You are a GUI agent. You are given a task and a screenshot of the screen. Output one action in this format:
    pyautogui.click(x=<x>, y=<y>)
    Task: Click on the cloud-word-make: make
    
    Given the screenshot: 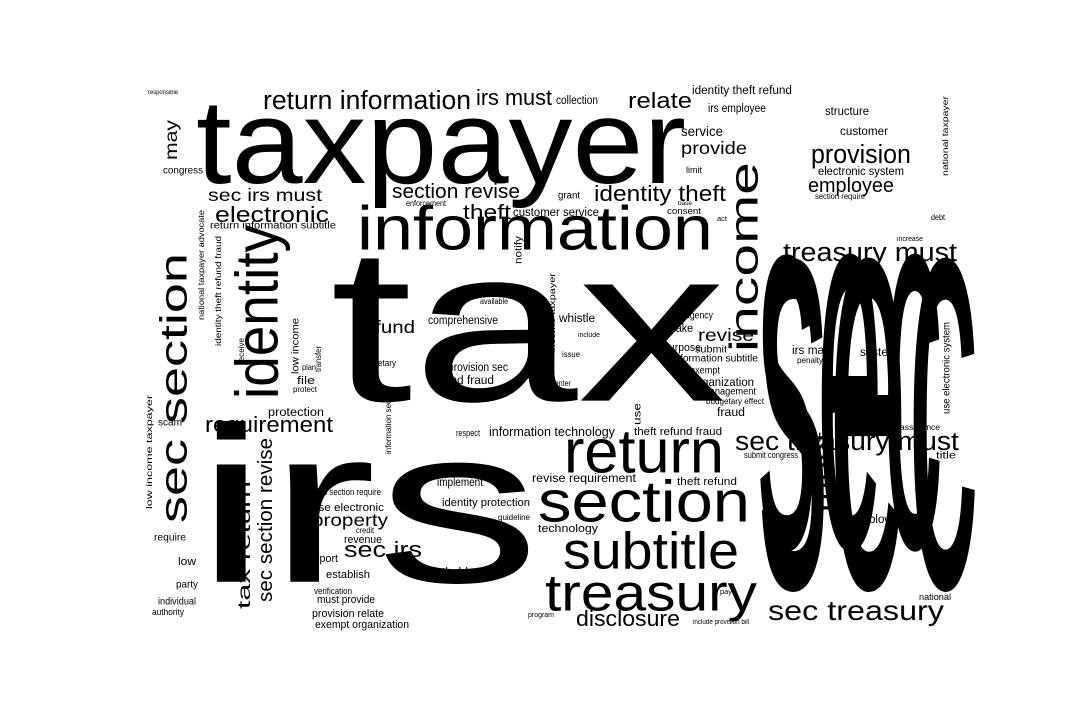 What is the action you would take?
    pyautogui.click(x=680, y=328)
    